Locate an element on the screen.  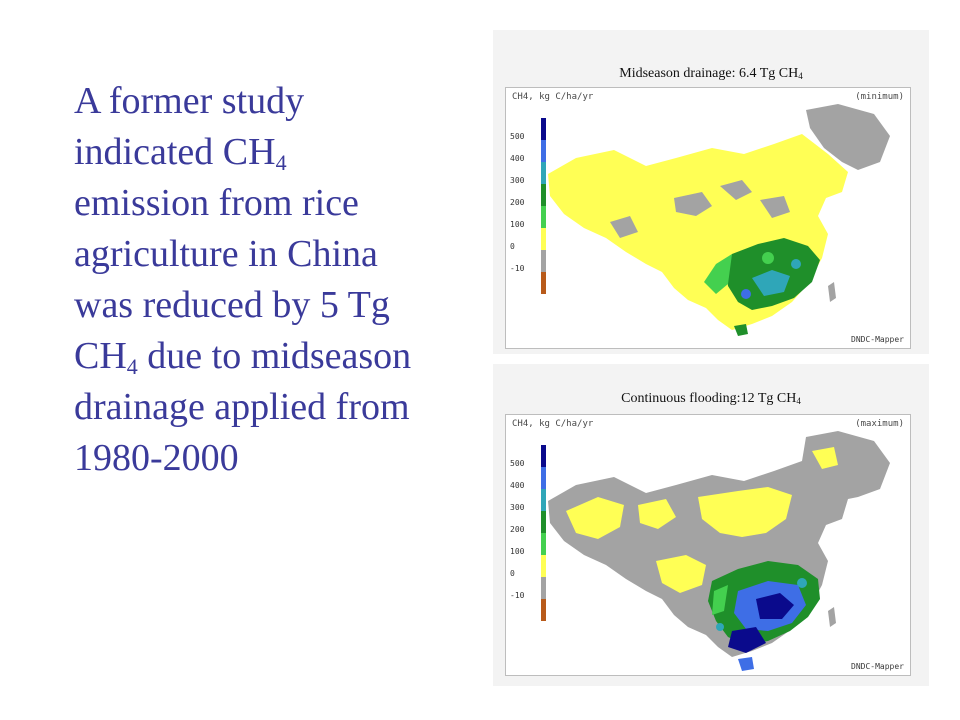
region-northeast is located at coordinates (848, 137).